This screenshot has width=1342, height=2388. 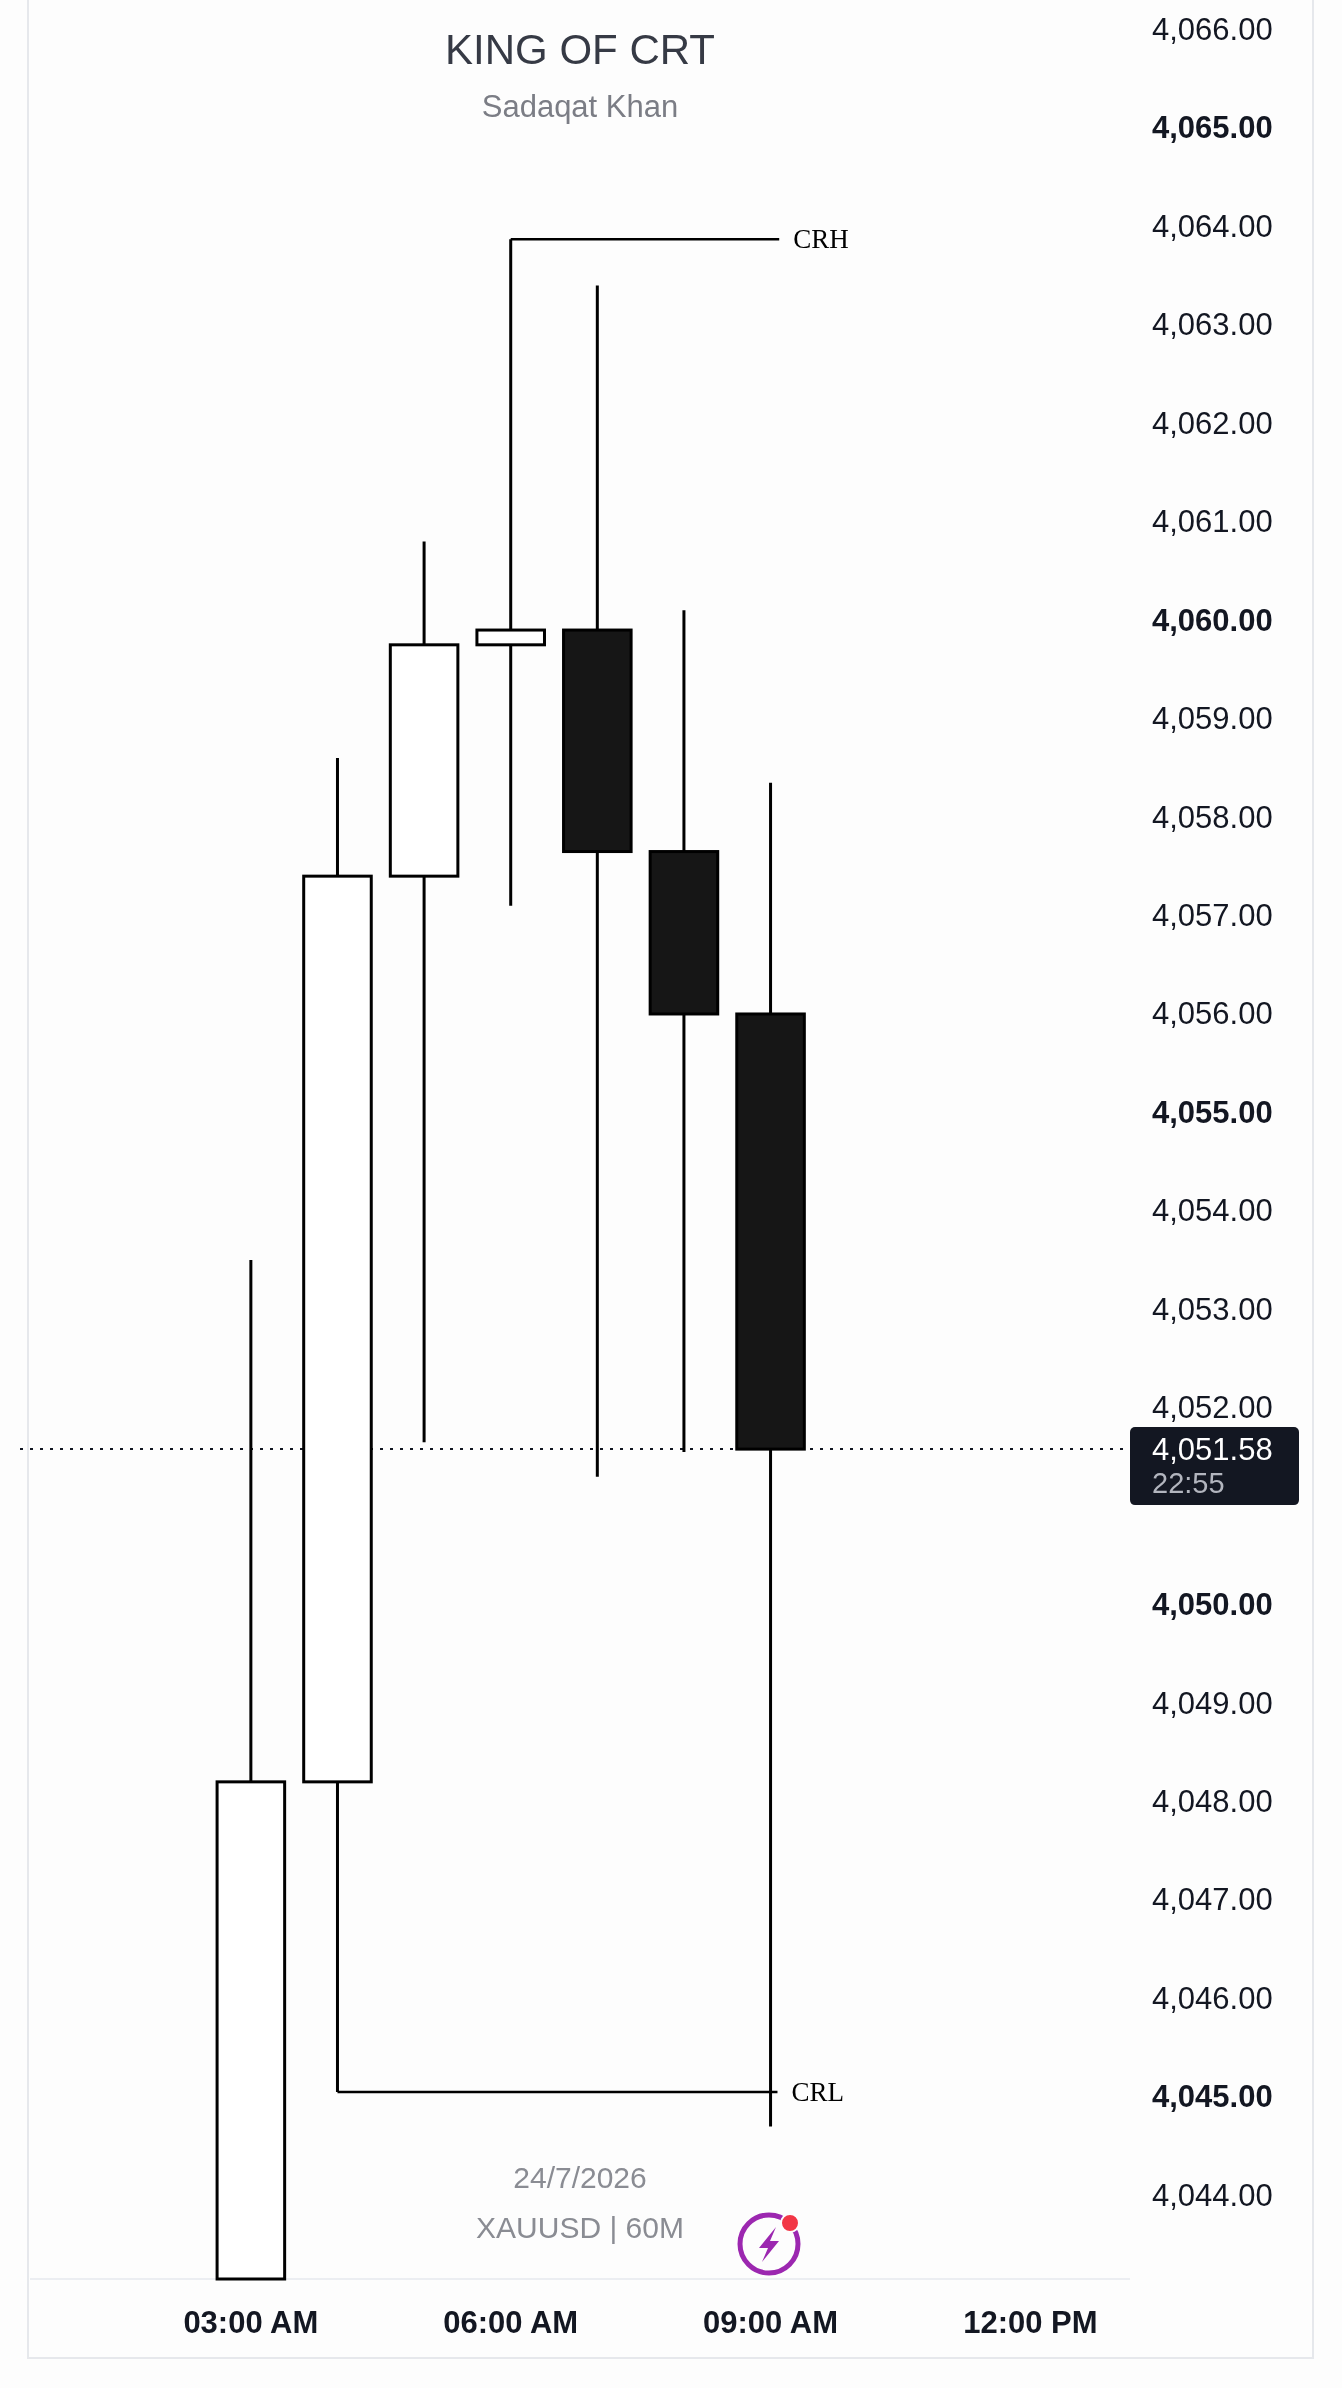 What do you see at coordinates (580, 106) in the screenshot?
I see `text: Sadaqat Khan` at bounding box center [580, 106].